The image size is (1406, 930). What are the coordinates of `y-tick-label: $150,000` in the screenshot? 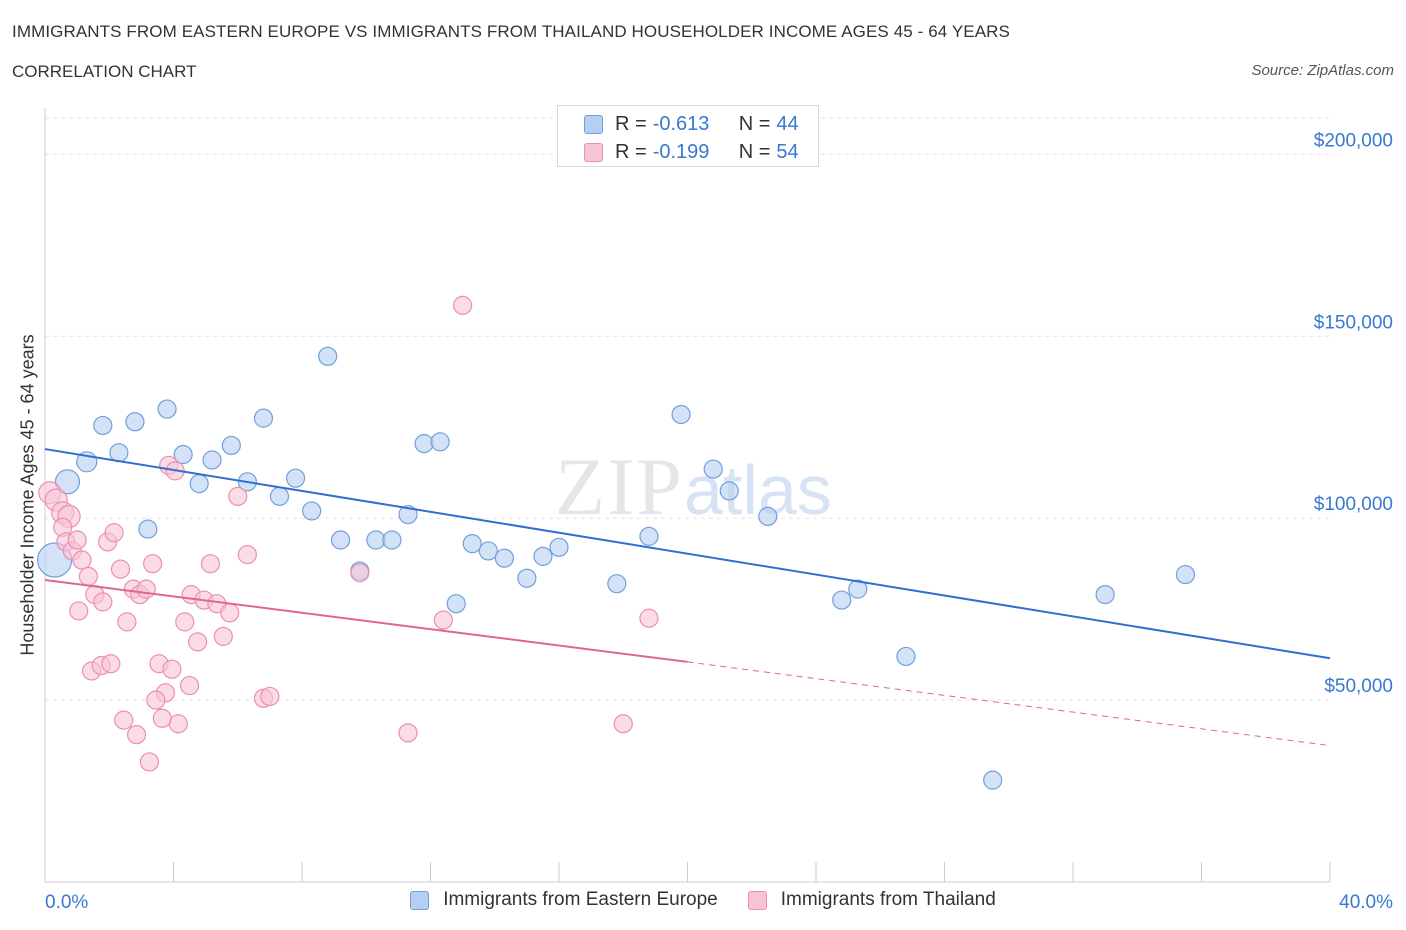 It's located at (1353, 322).